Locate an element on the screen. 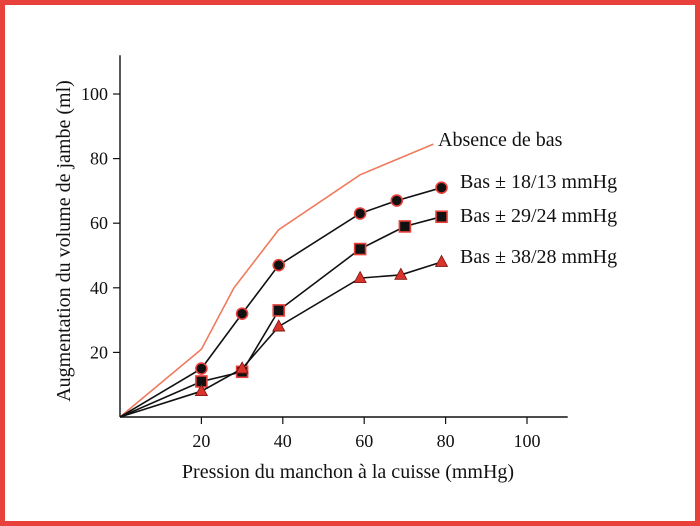 This screenshot has width=700, height=526. x-tick-label: 40 is located at coordinates (283, 441).